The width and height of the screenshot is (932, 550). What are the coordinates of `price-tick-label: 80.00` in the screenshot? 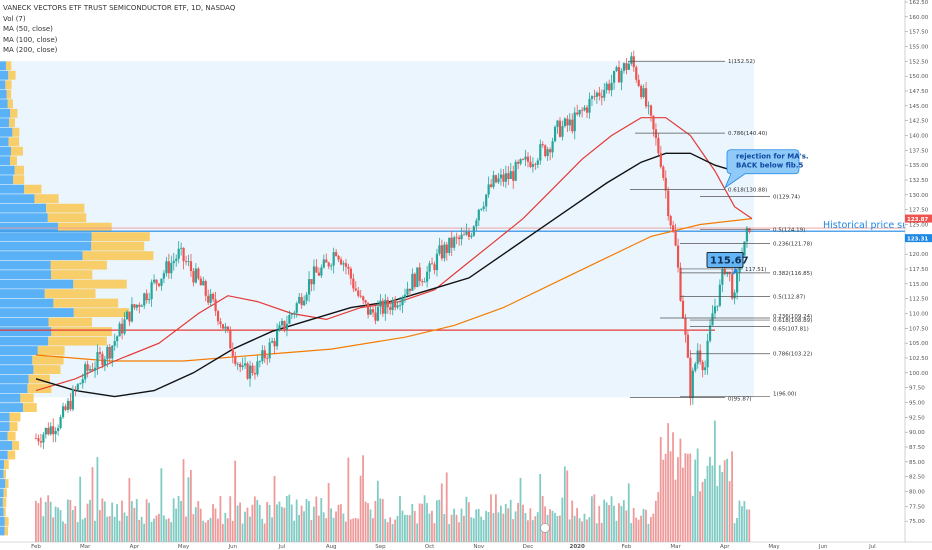 It's located at (917, 493).